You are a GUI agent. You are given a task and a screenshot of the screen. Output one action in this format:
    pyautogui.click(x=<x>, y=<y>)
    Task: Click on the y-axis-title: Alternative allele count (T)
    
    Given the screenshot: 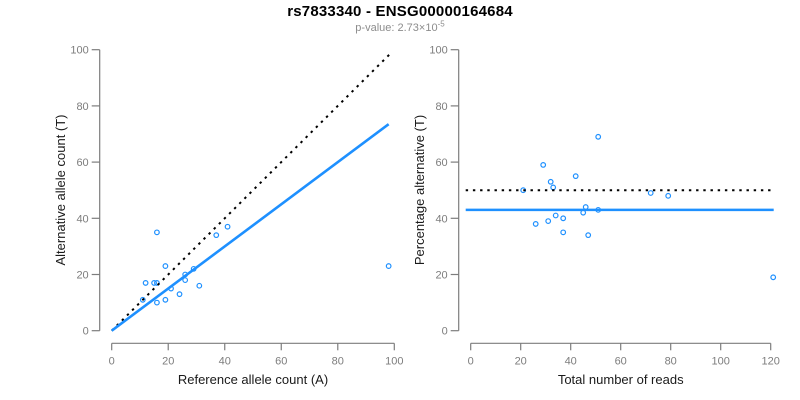 What is the action you would take?
    pyautogui.click(x=60, y=189)
    